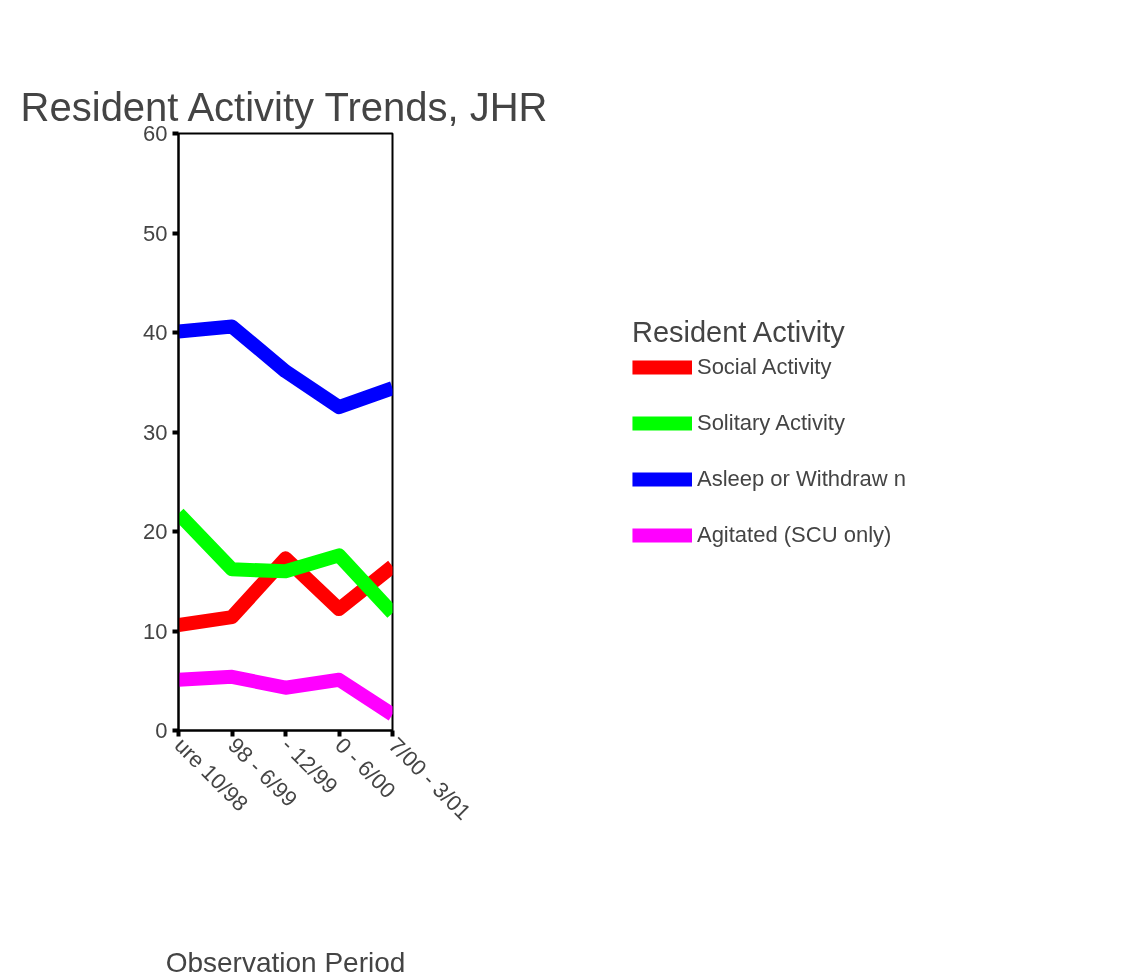 The width and height of the screenshot is (1146, 980). What do you see at coordinates (155, 332) in the screenshot?
I see `y-tick-label: 40` at bounding box center [155, 332].